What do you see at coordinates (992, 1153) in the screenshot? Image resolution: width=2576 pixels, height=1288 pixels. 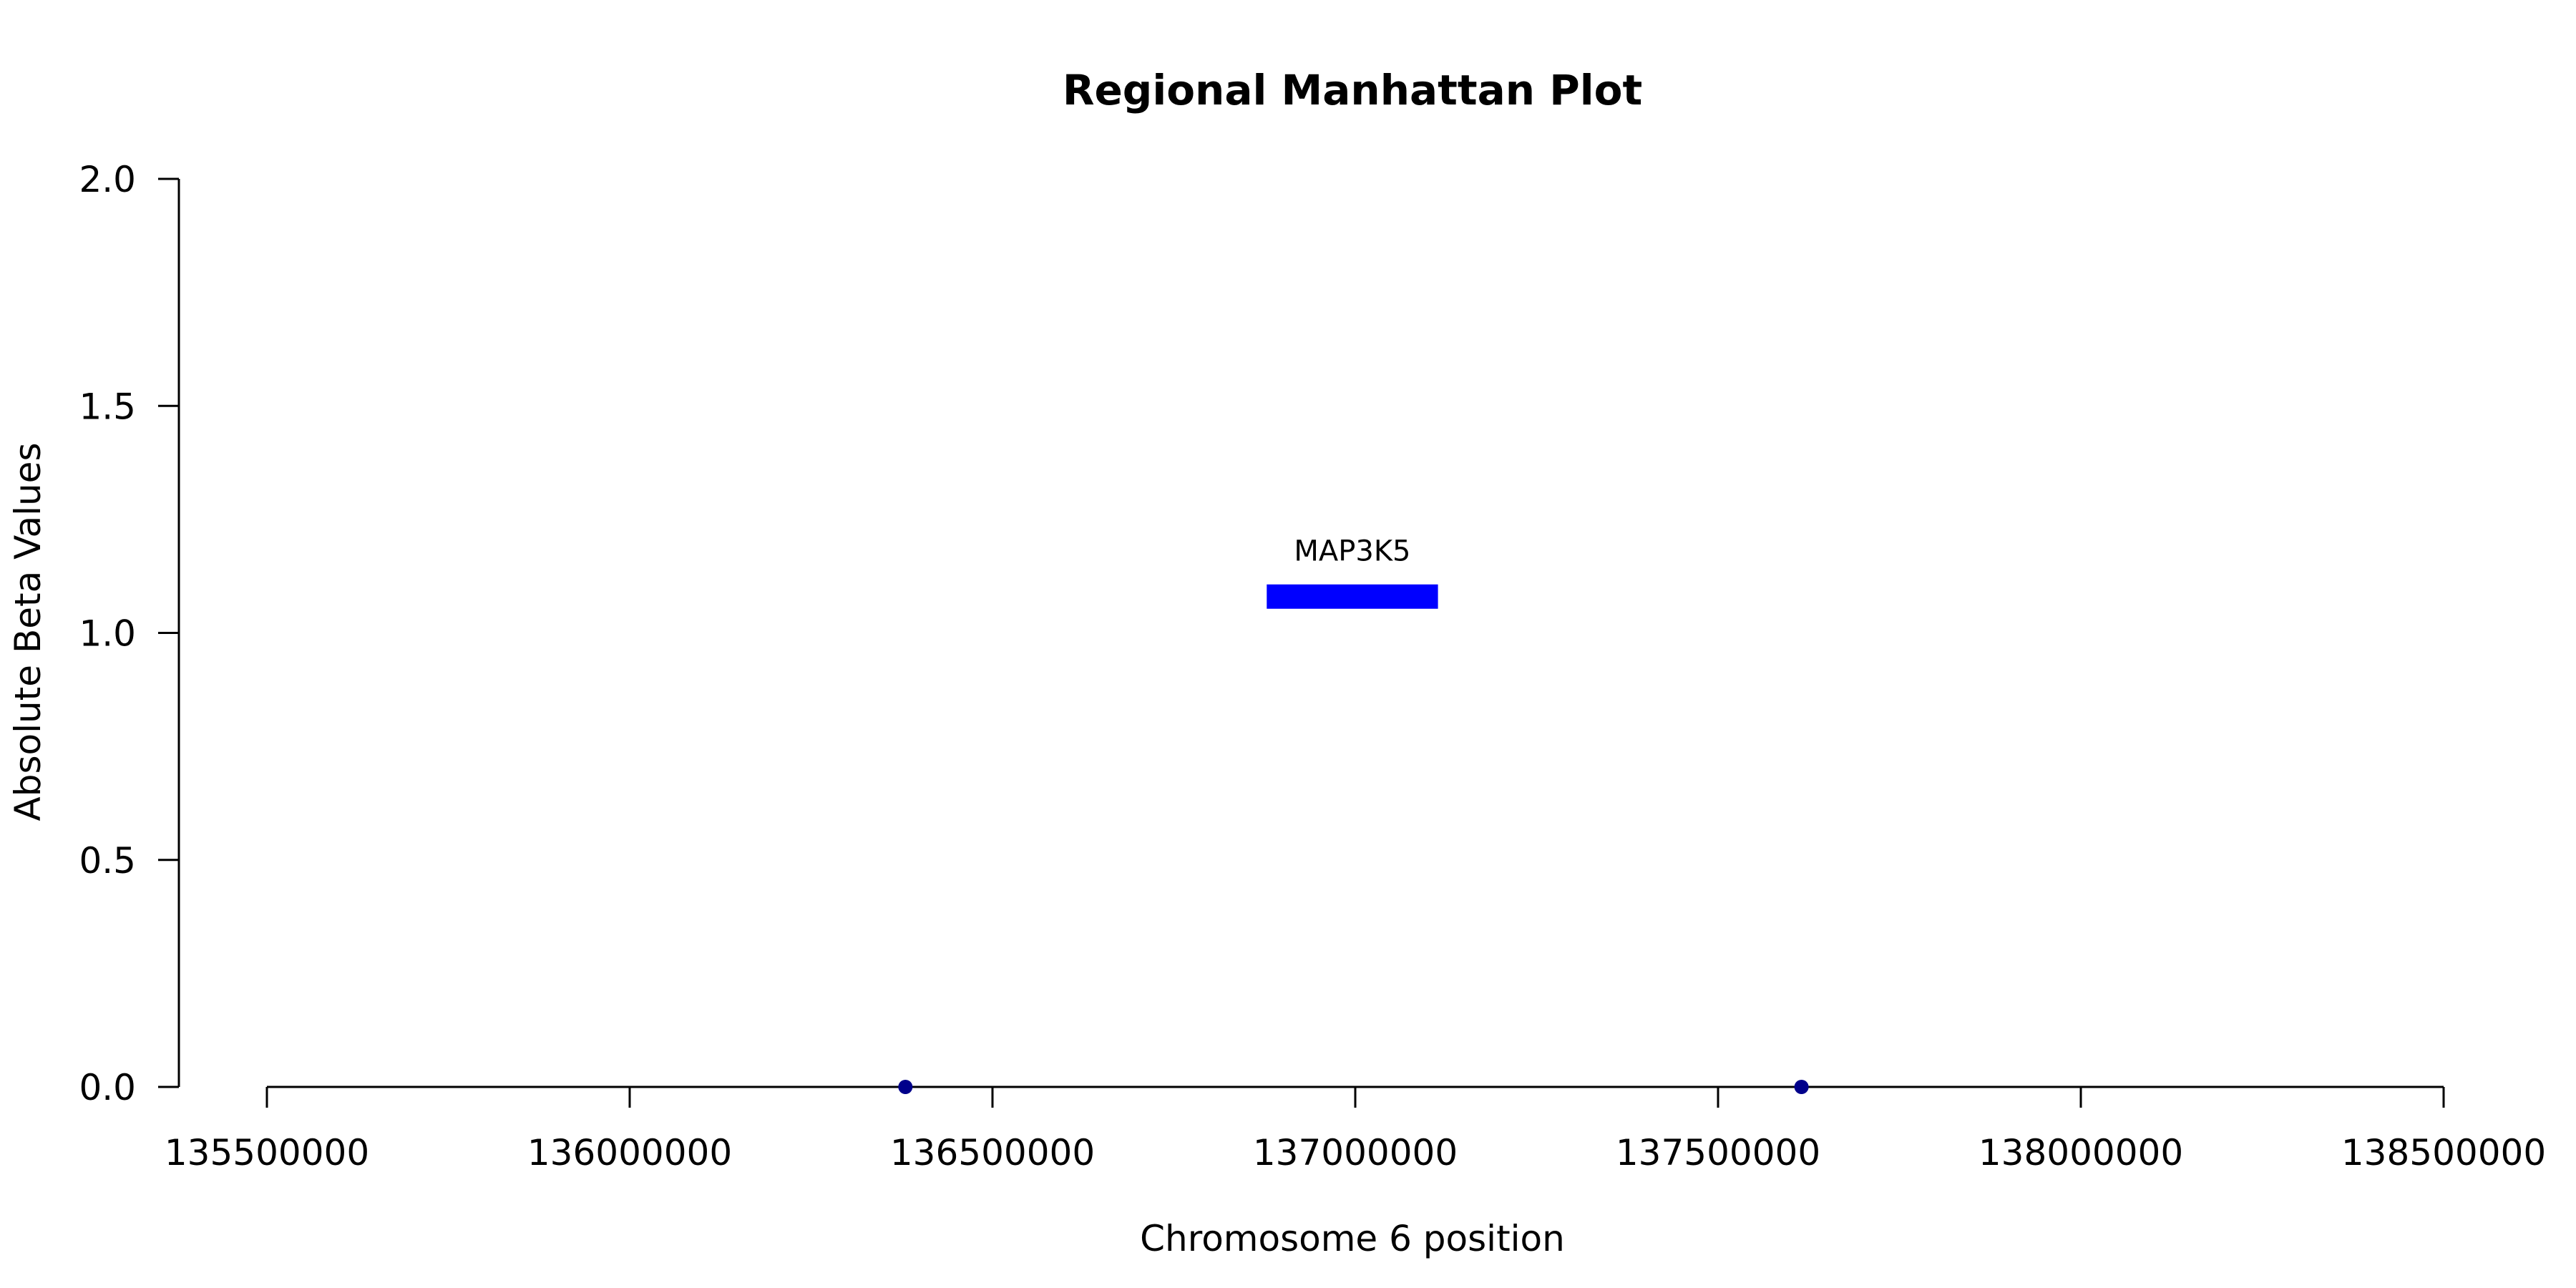 I see `x-tick-label: 136500000` at bounding box center [992, 1153].